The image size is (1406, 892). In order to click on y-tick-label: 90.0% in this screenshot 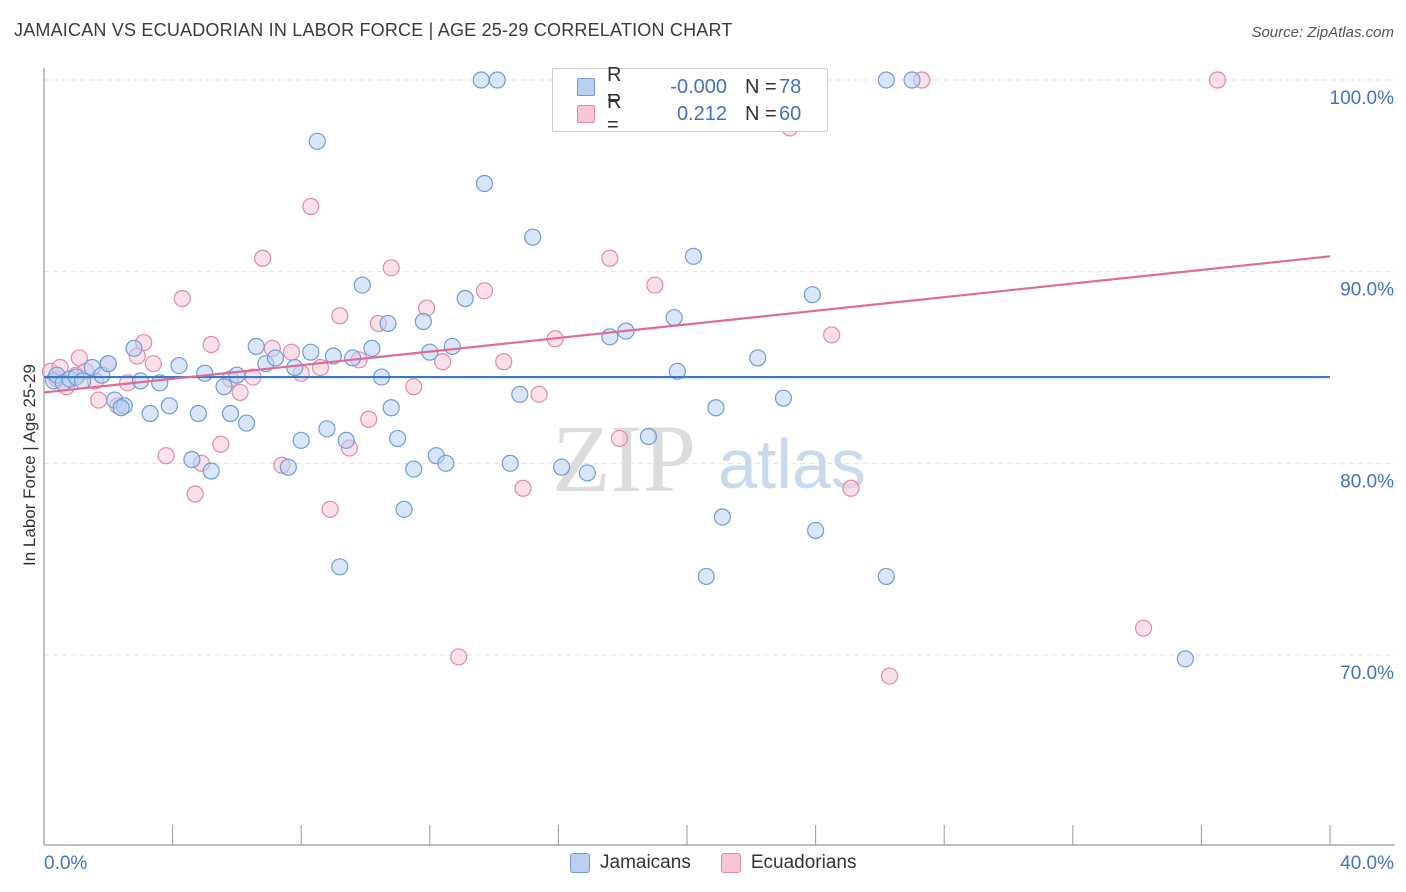, I will do `click(1367, 290)`.